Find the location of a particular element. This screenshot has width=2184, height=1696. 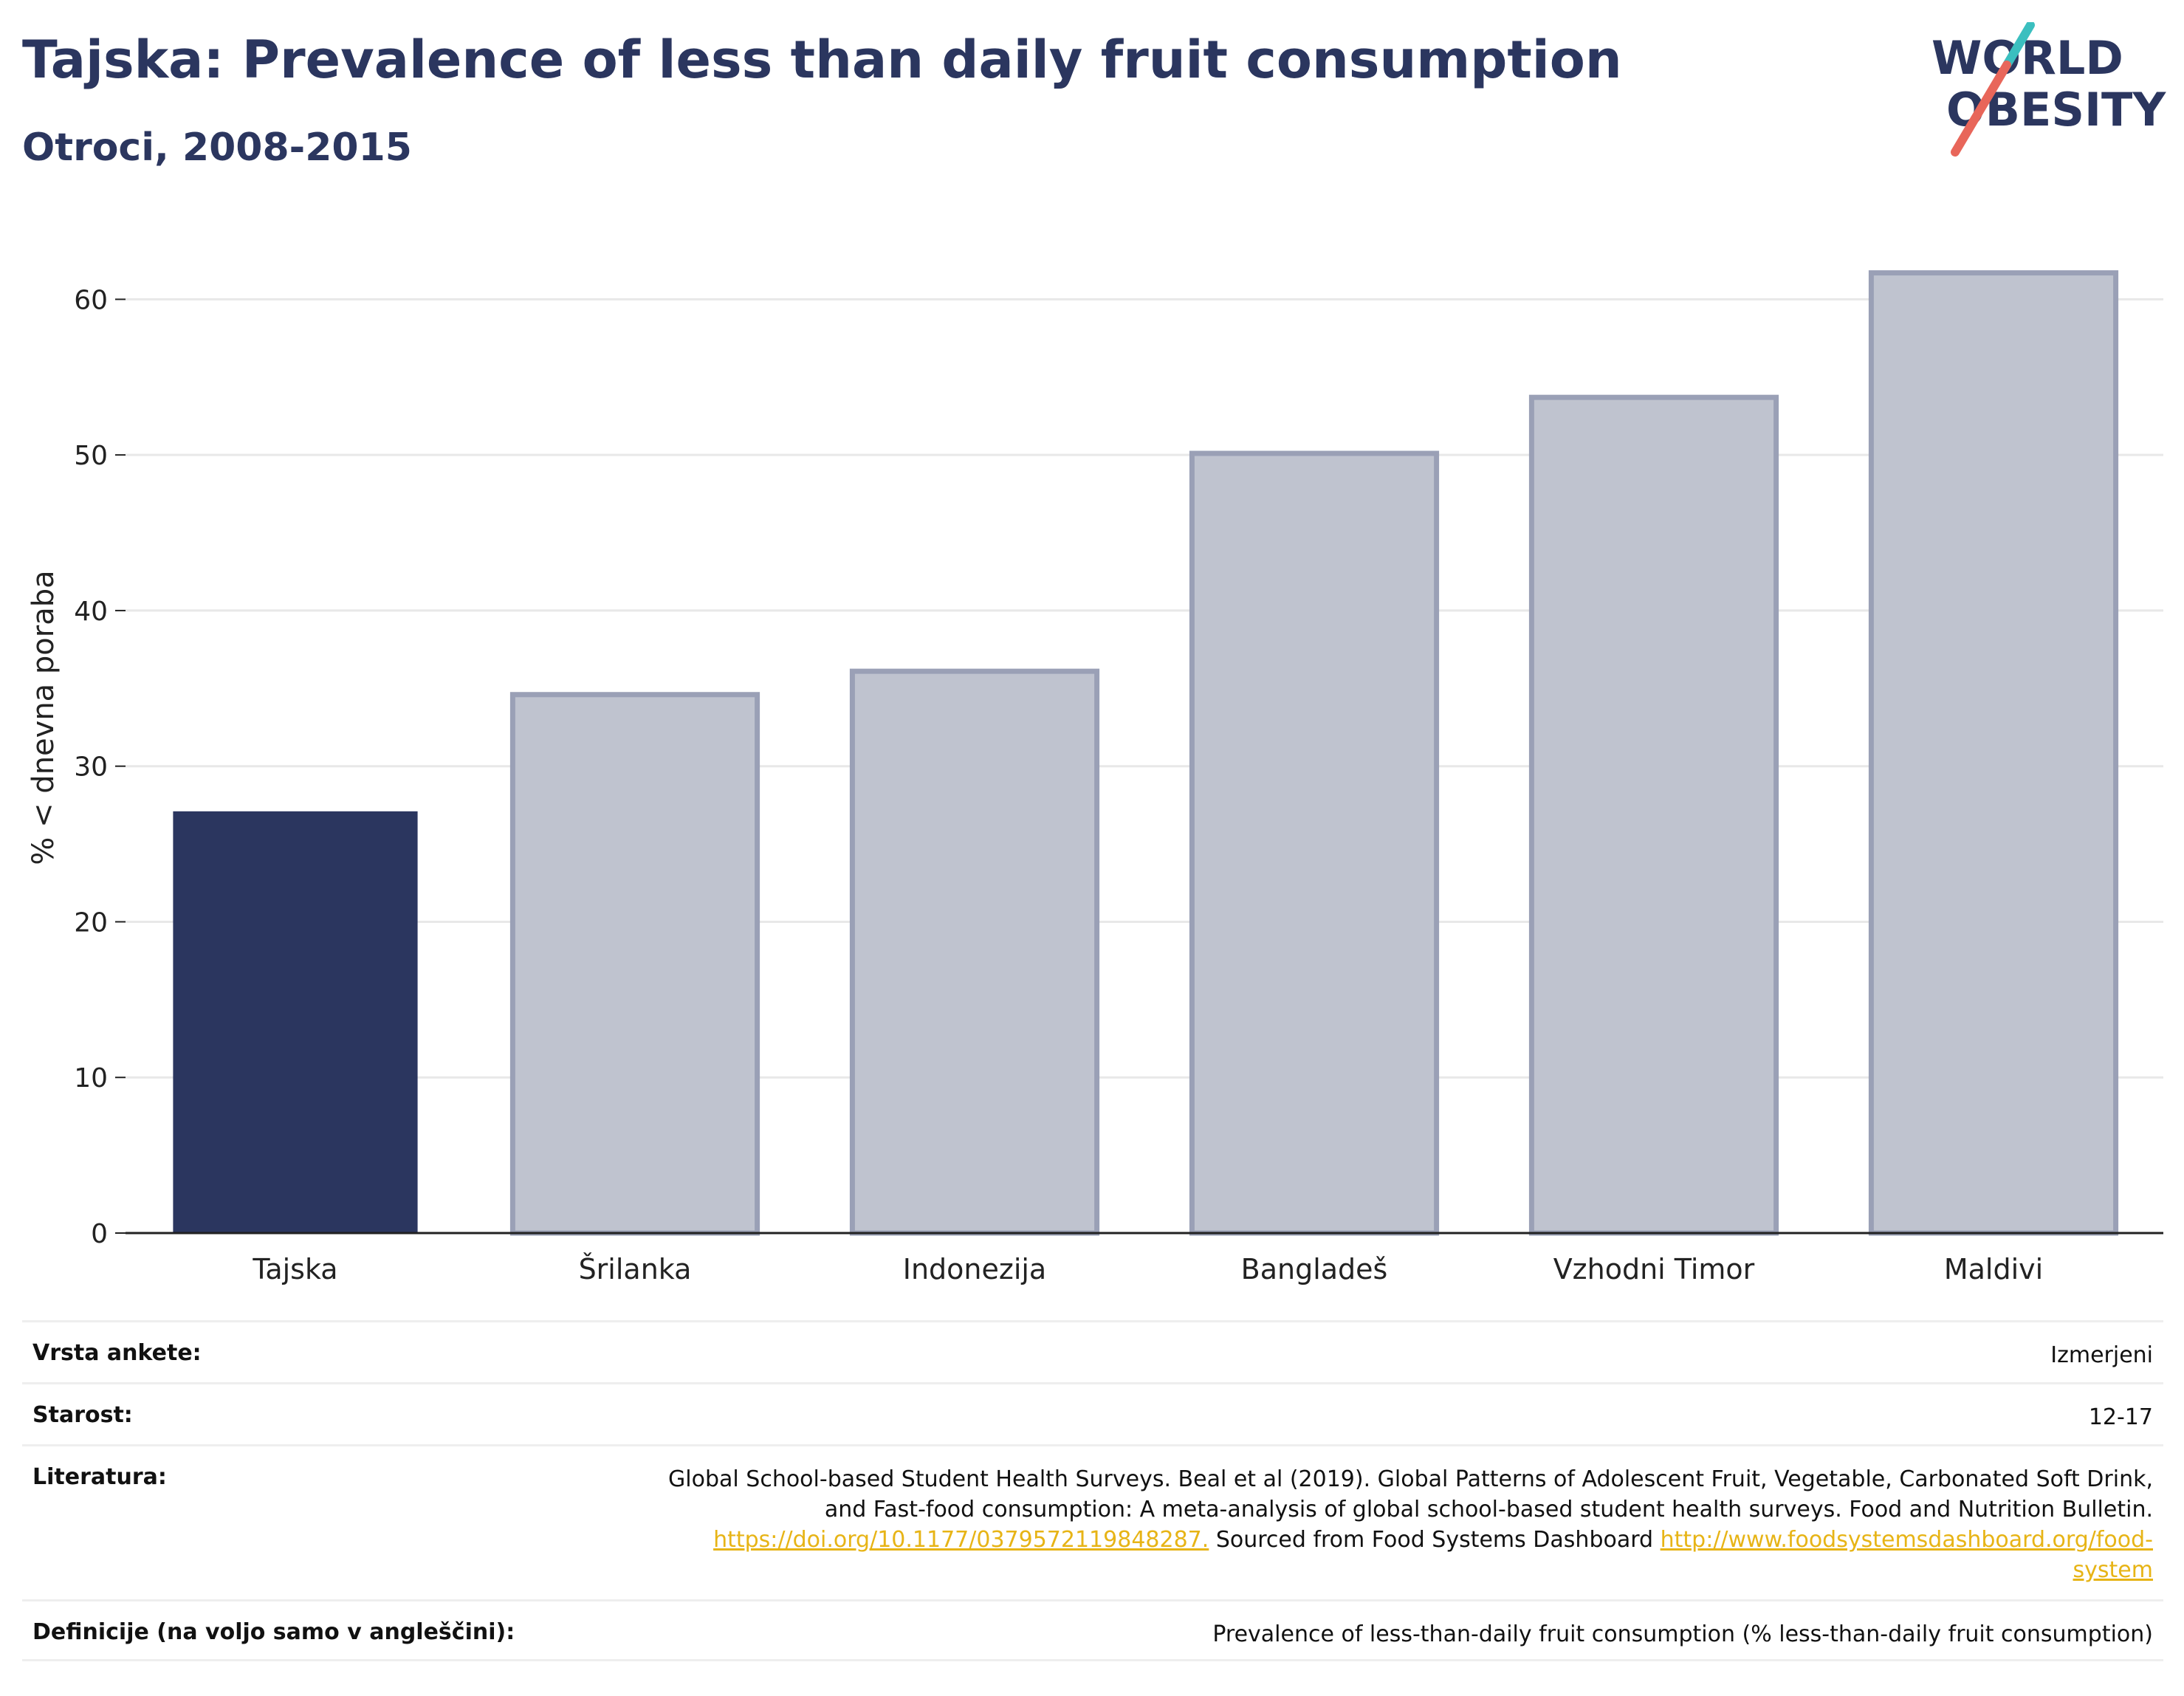

y-tick-label-10: 10 is located at coordinates (91, 1078).